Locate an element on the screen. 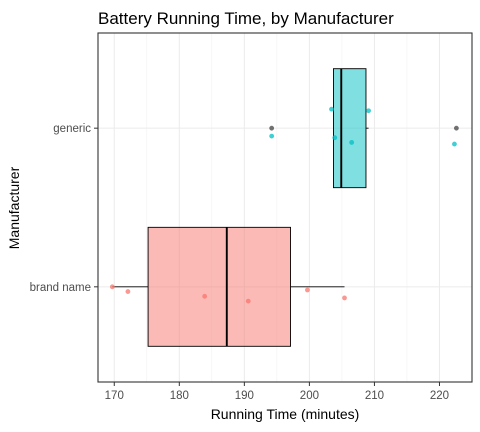 The height and width of the screenshot is (432, 480). box-generic is located at coordinates (364, 128).